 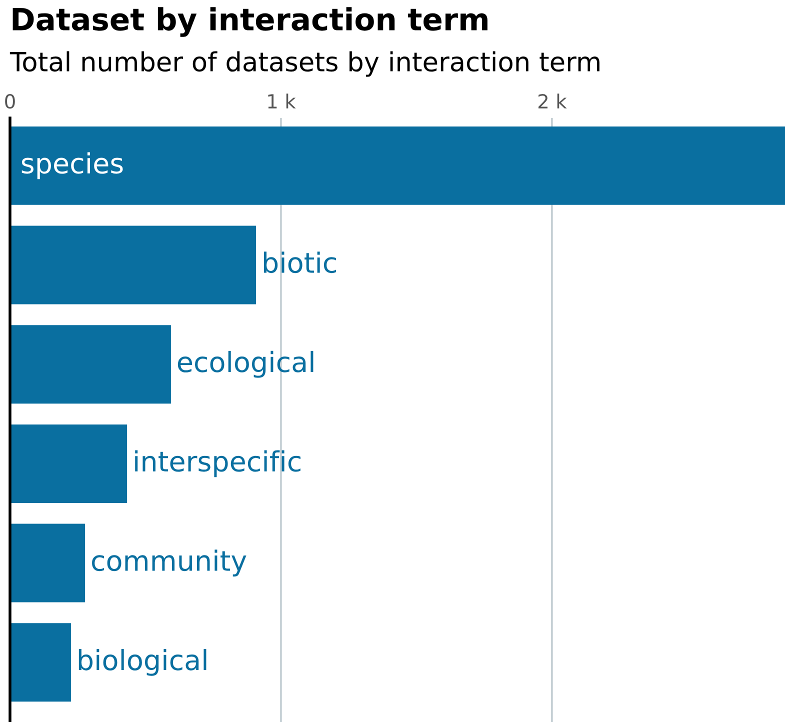 I want to click on x-tick-label: 2 k, so click(x=552, y=101).